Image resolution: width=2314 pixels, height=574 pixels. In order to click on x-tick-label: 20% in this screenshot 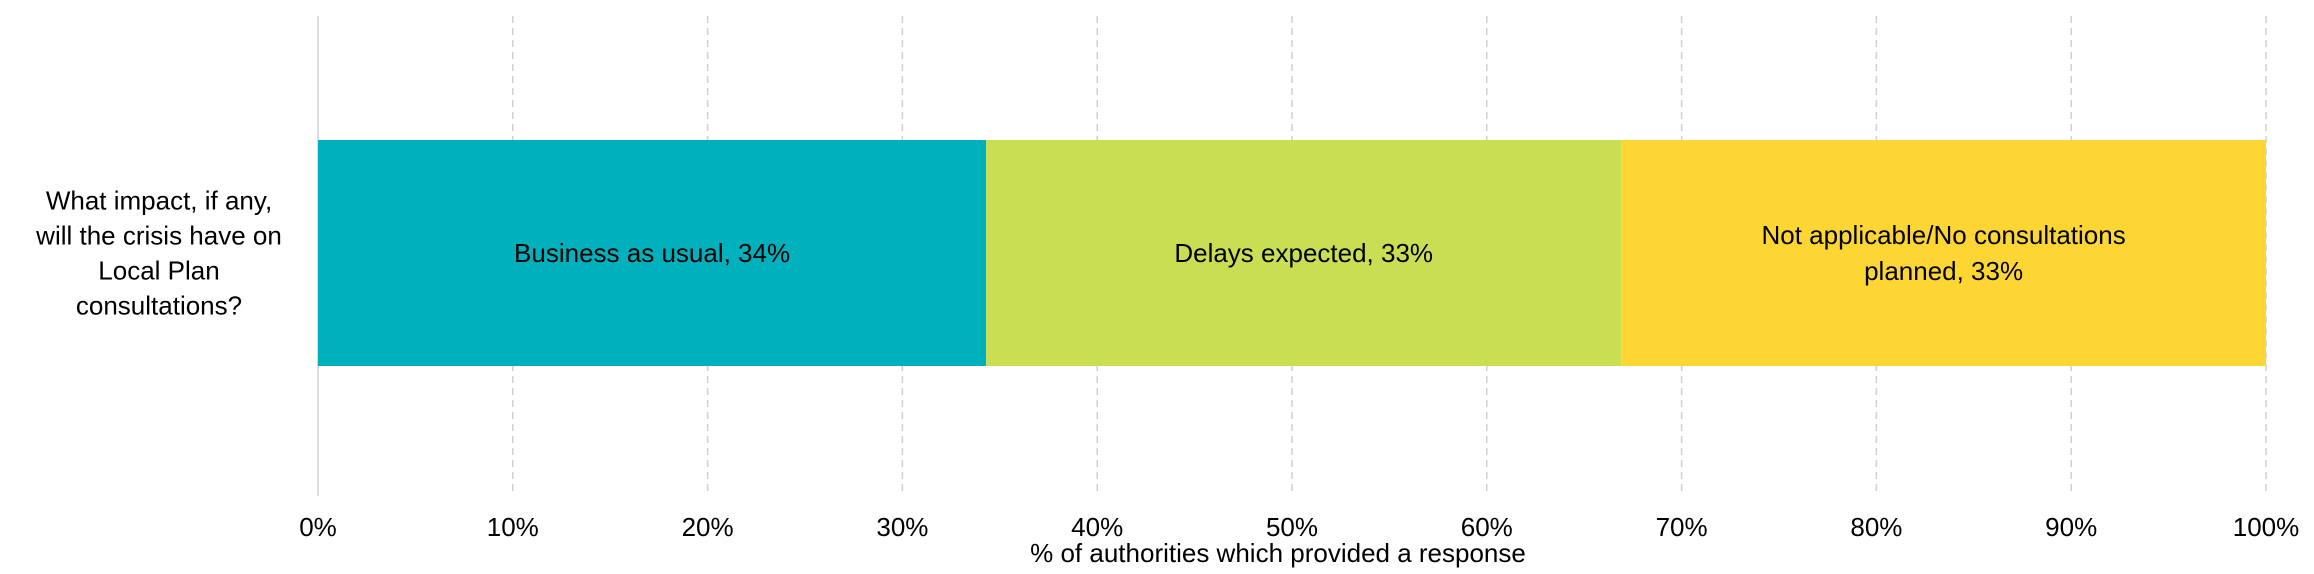, I will do `click(708, 527)`.